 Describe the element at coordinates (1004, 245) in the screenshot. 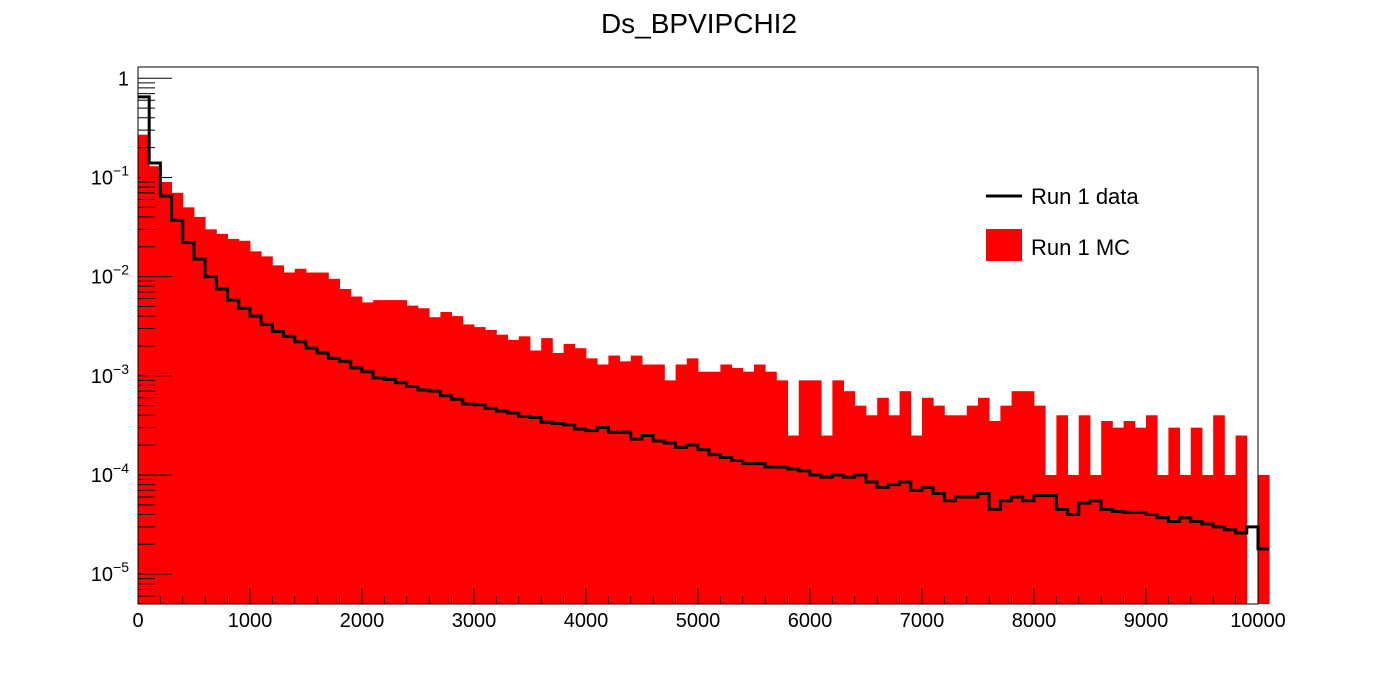

I see `legend-mc-swatch` at that location.